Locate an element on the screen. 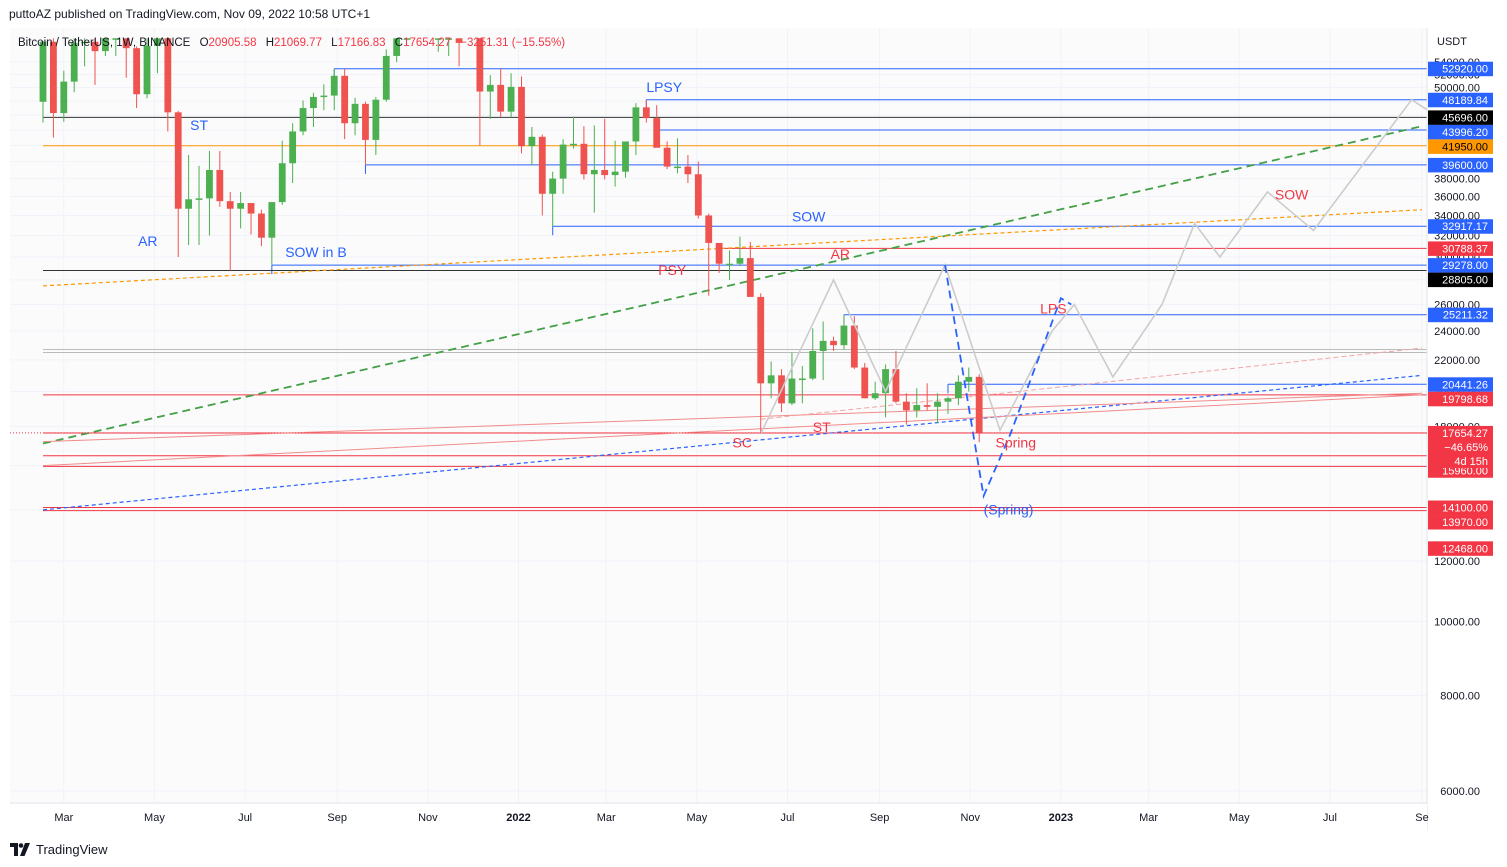 This screenshot has height=867, width=1507. price-label-text: 25211.32 is located at coordinates (1465, 316).